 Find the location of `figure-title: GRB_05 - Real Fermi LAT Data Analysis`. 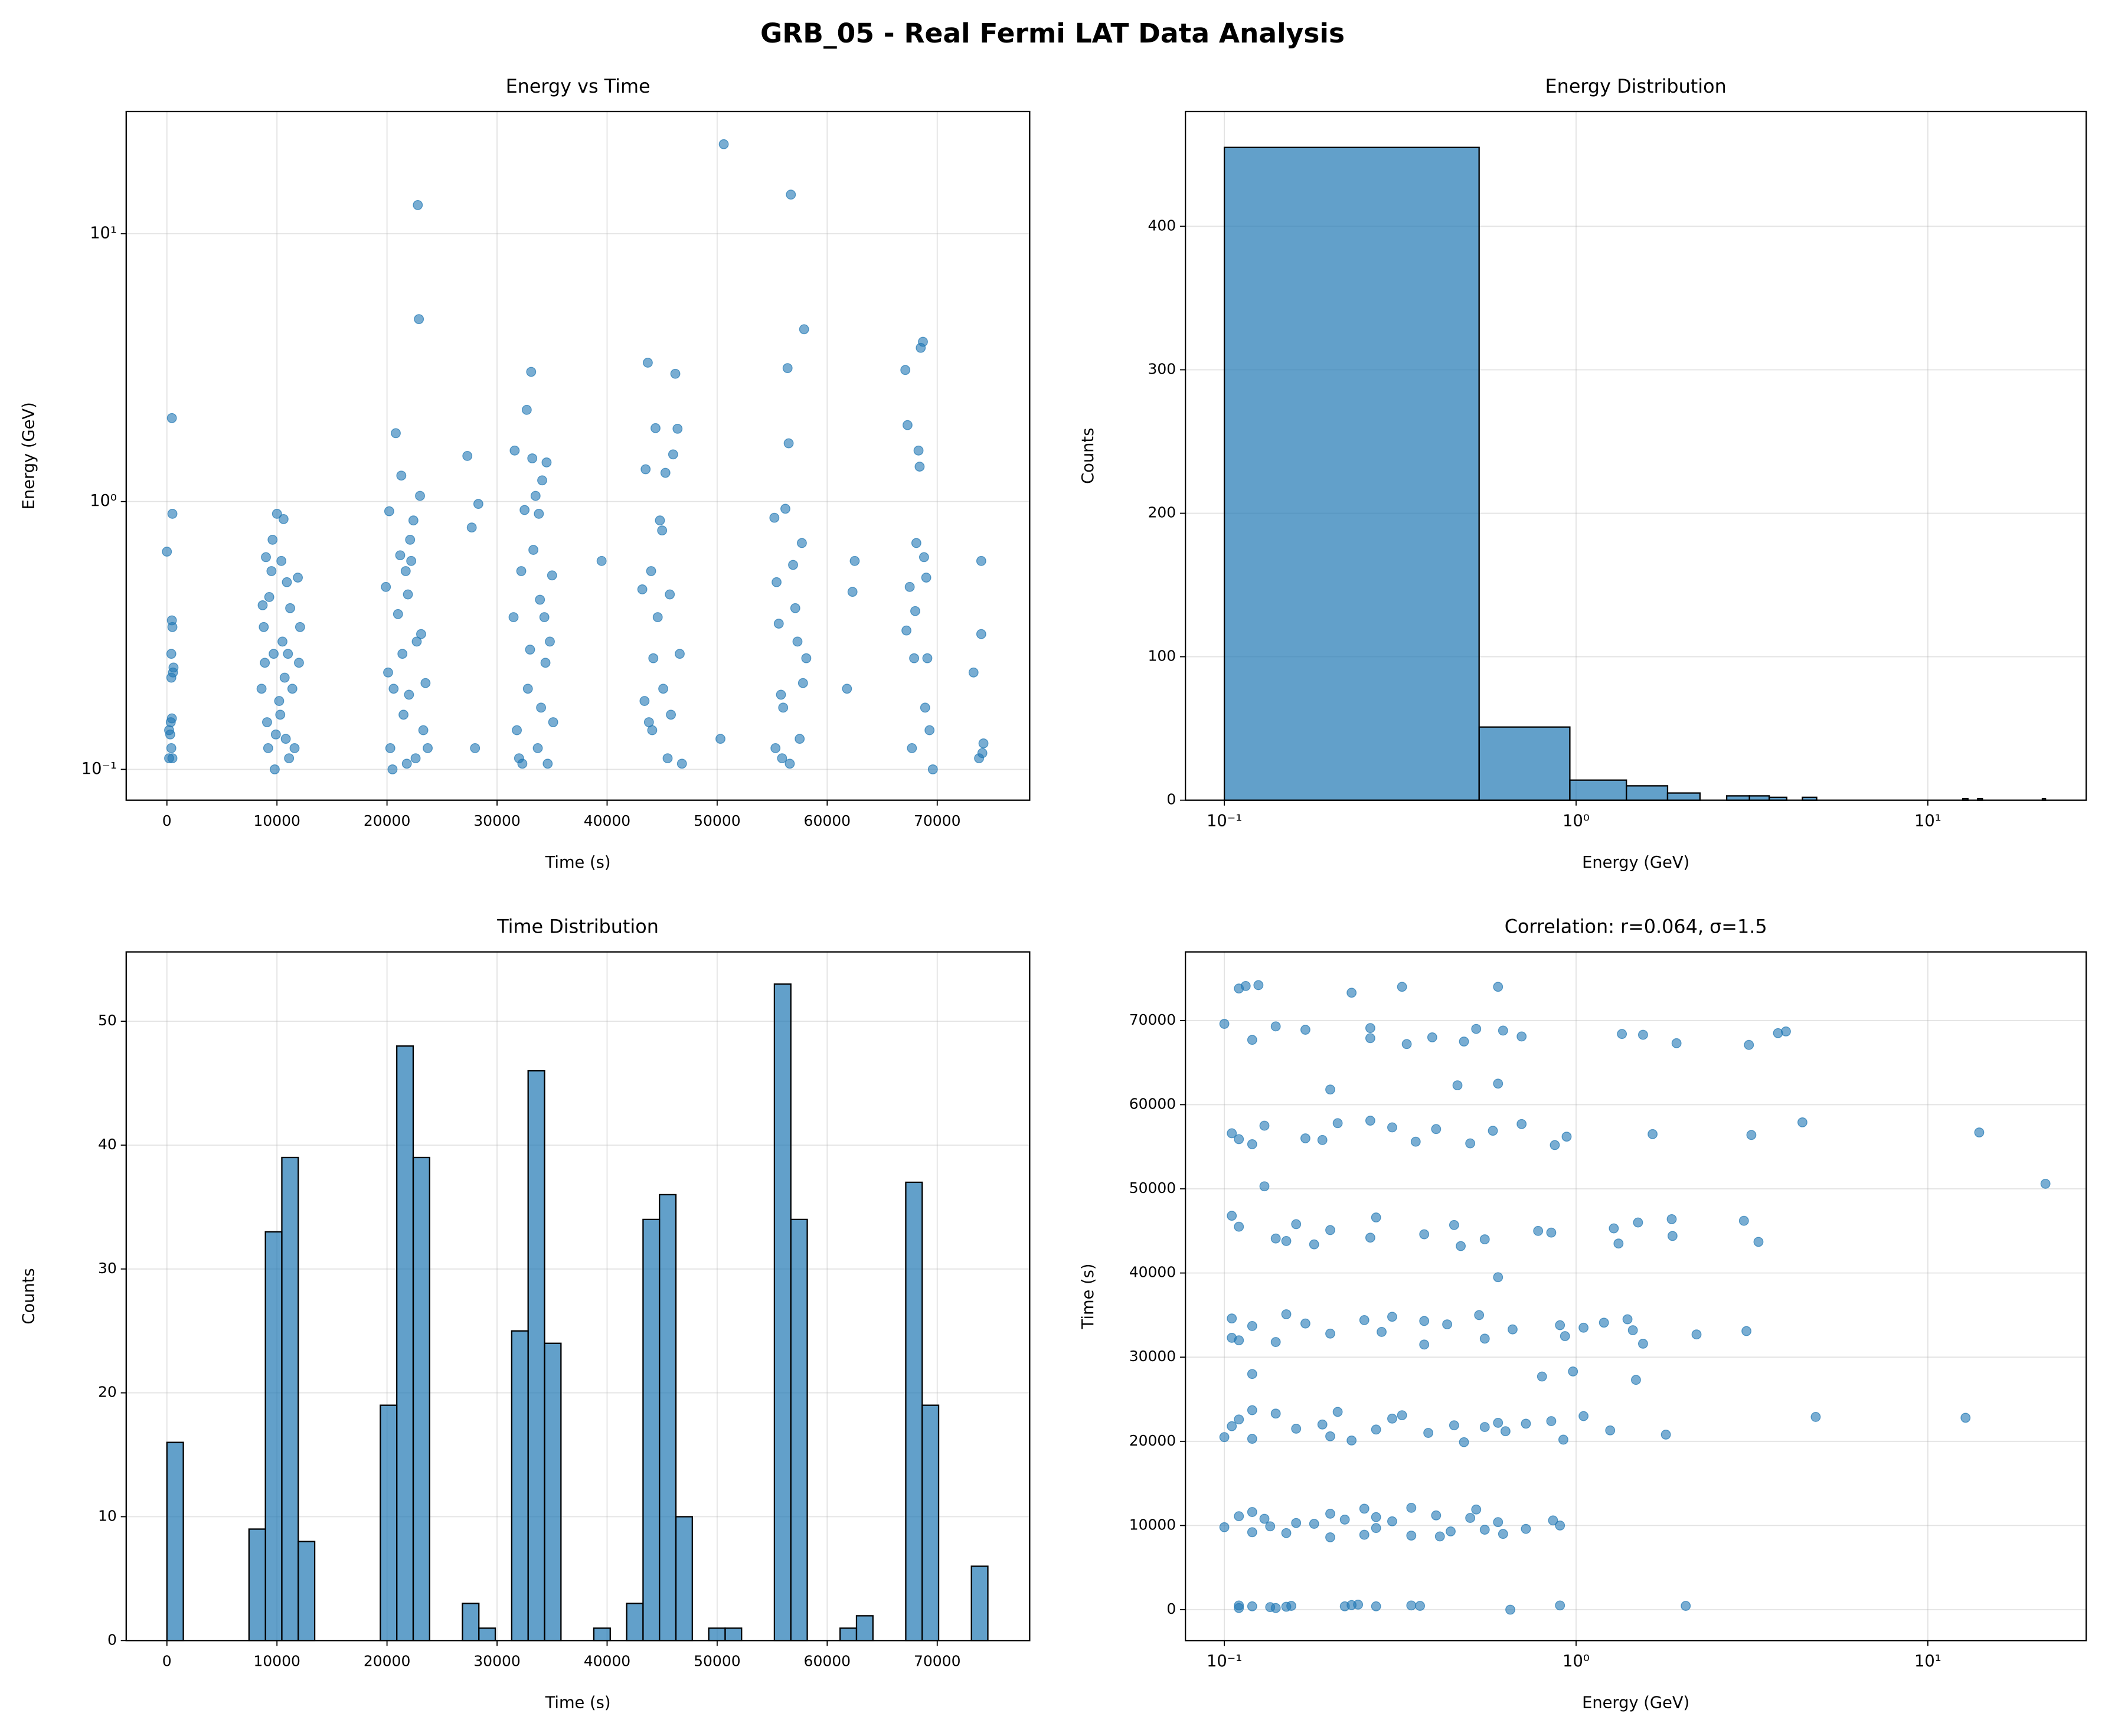

figure-title: GRB_05 - Real Fermi LAT Data Analysis is located at coordinates (1052, 33).